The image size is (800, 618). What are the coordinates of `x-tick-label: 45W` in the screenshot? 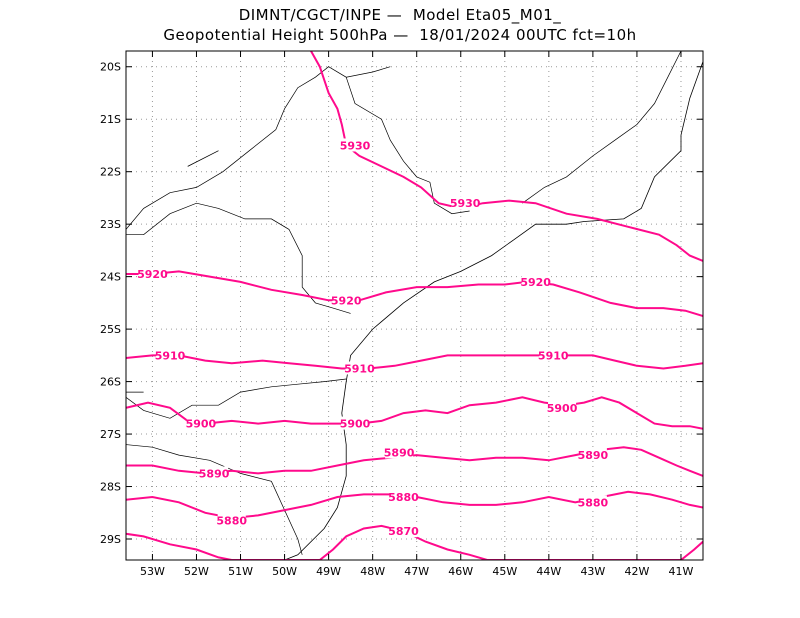 It's located at (504, 571).